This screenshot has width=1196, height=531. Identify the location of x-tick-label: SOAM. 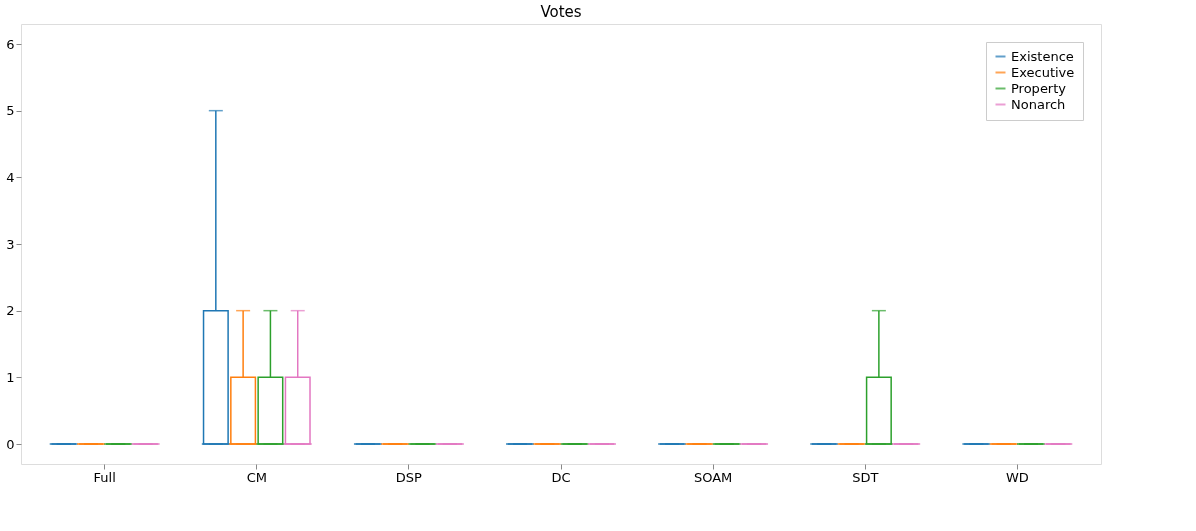
(713, 477).